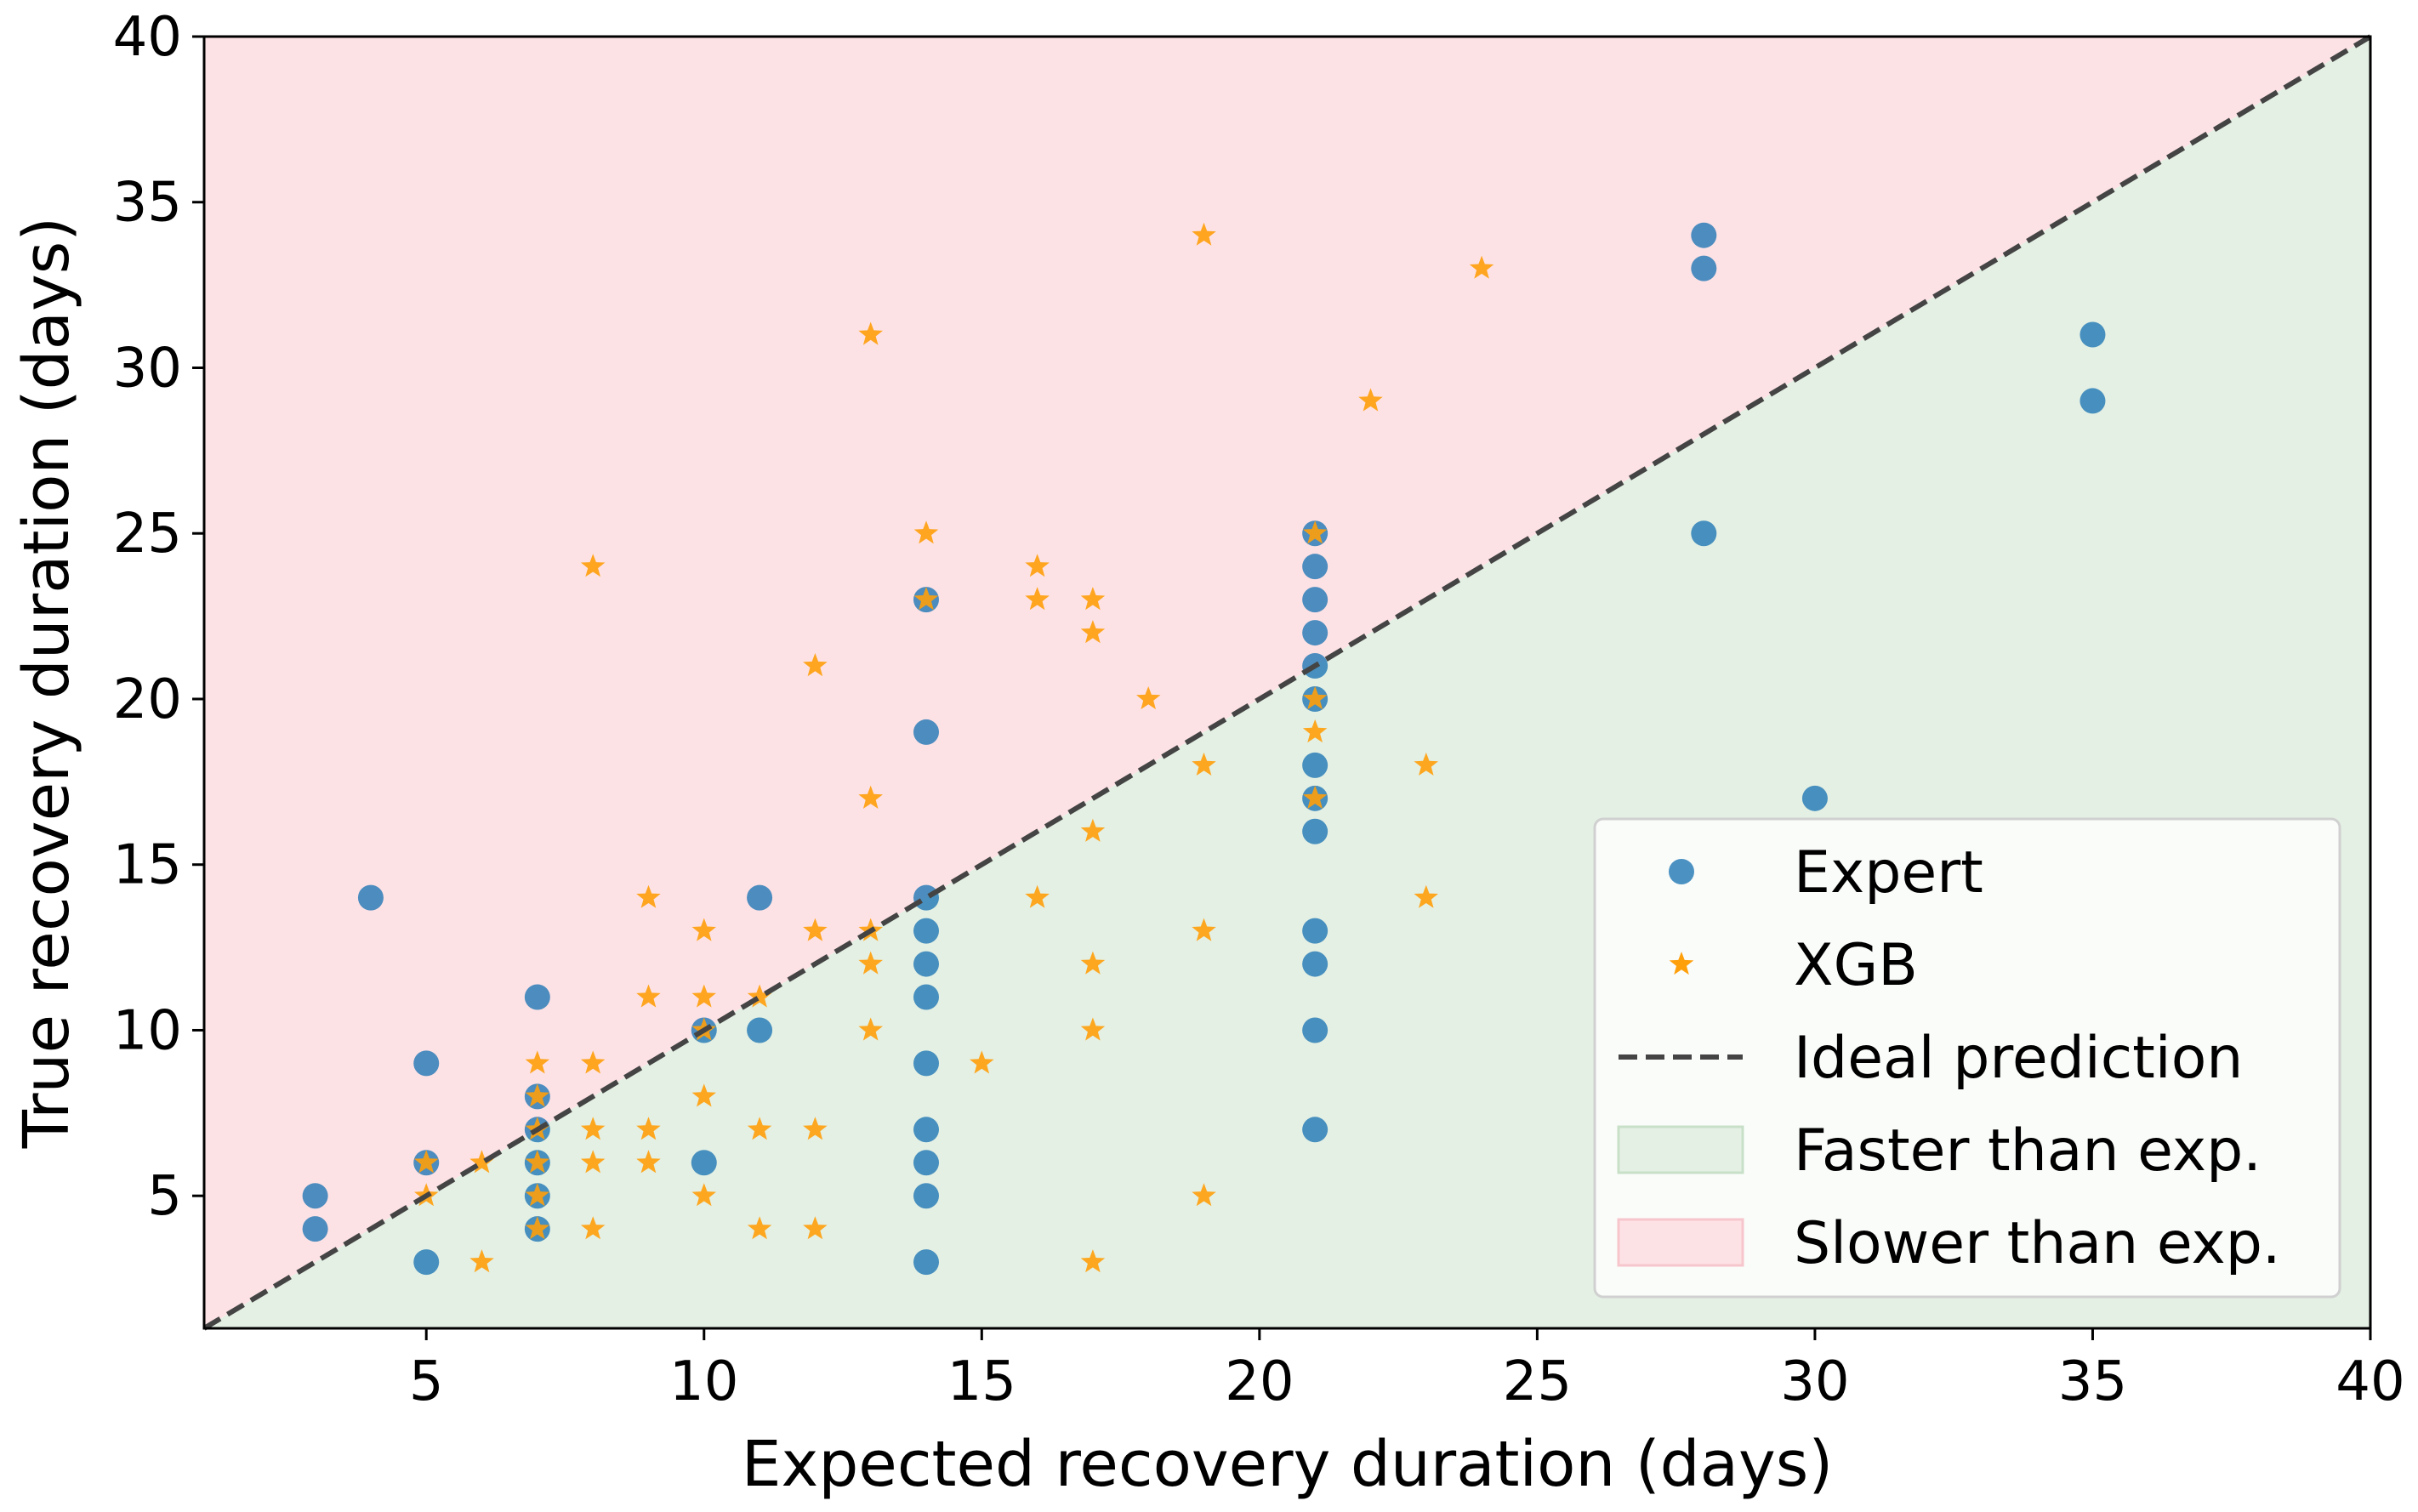 The image size is (2418, 1512). What do you see at coordinates (1537, 1381) in the screenshot?
I see `x-tick-label: 25` at bounding box center [1537, 1381].